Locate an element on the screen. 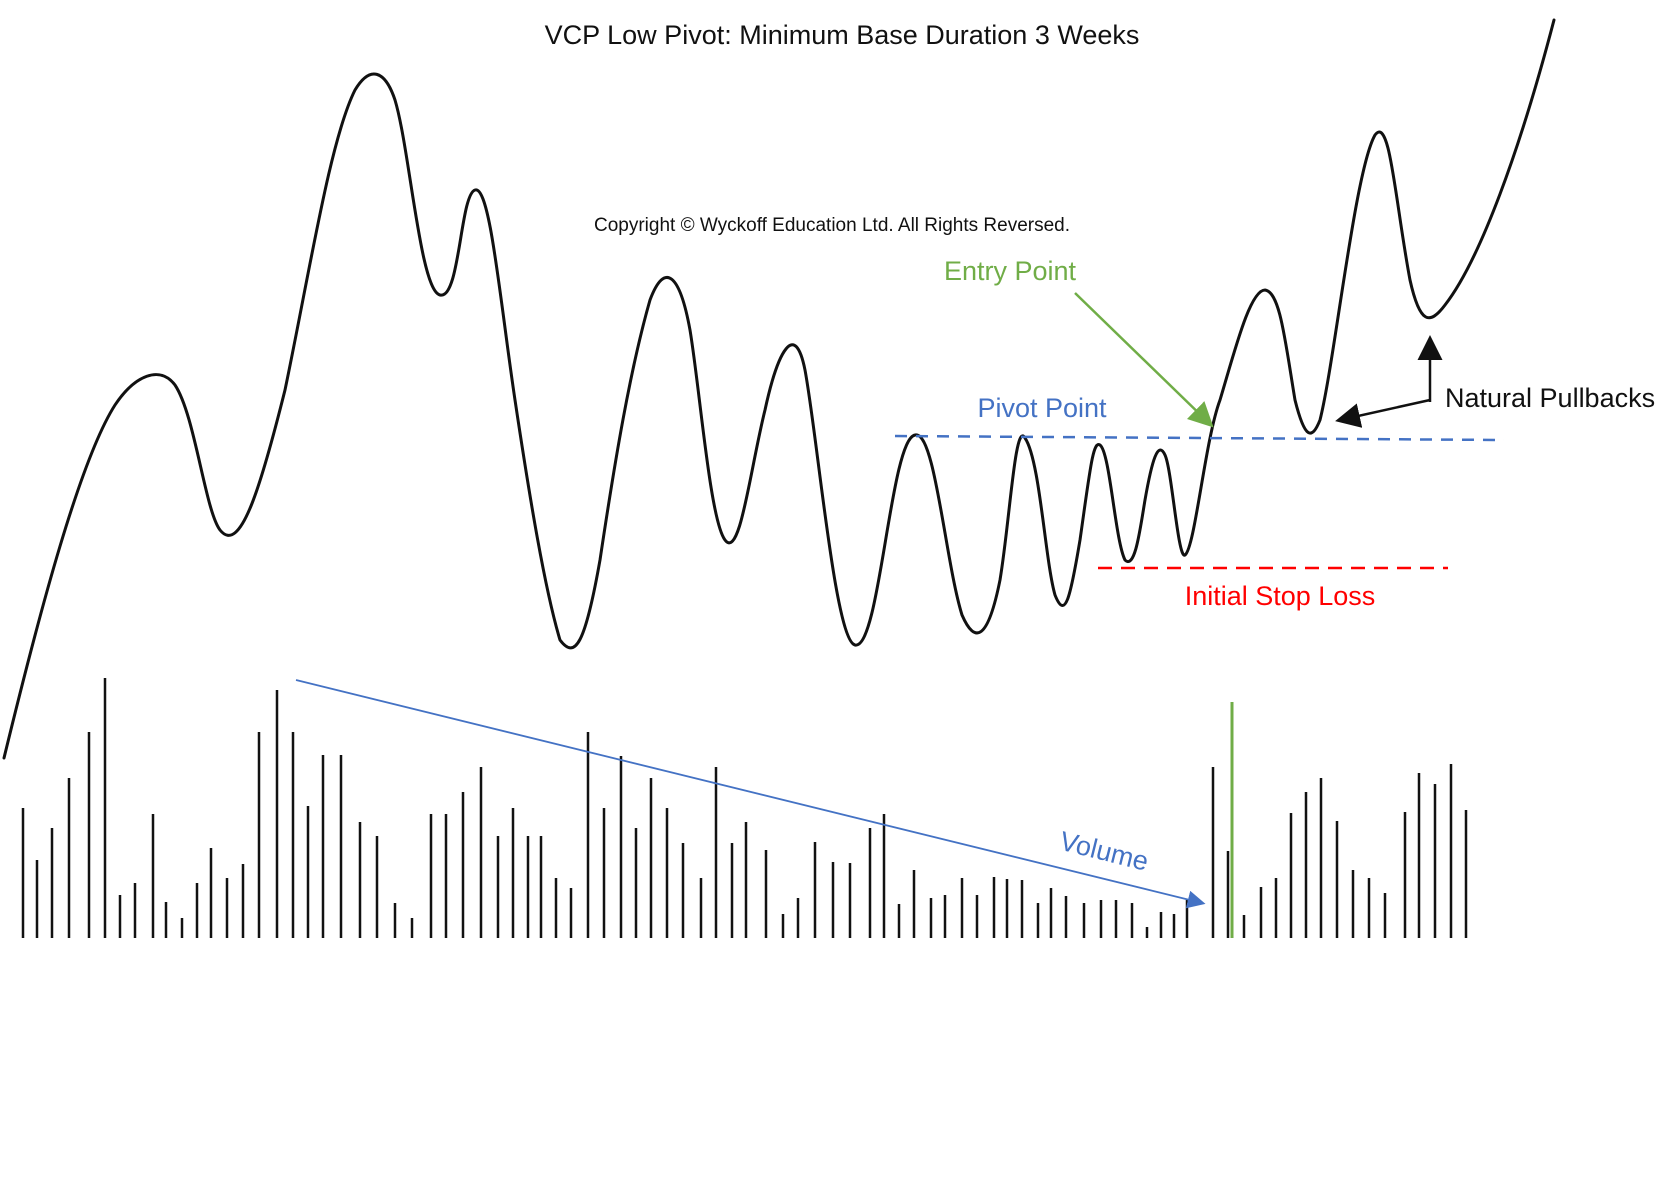 Image resolution: width=1680 pixels, height=1192 pixels. pivot-line is located at coordinates (1199, 438).